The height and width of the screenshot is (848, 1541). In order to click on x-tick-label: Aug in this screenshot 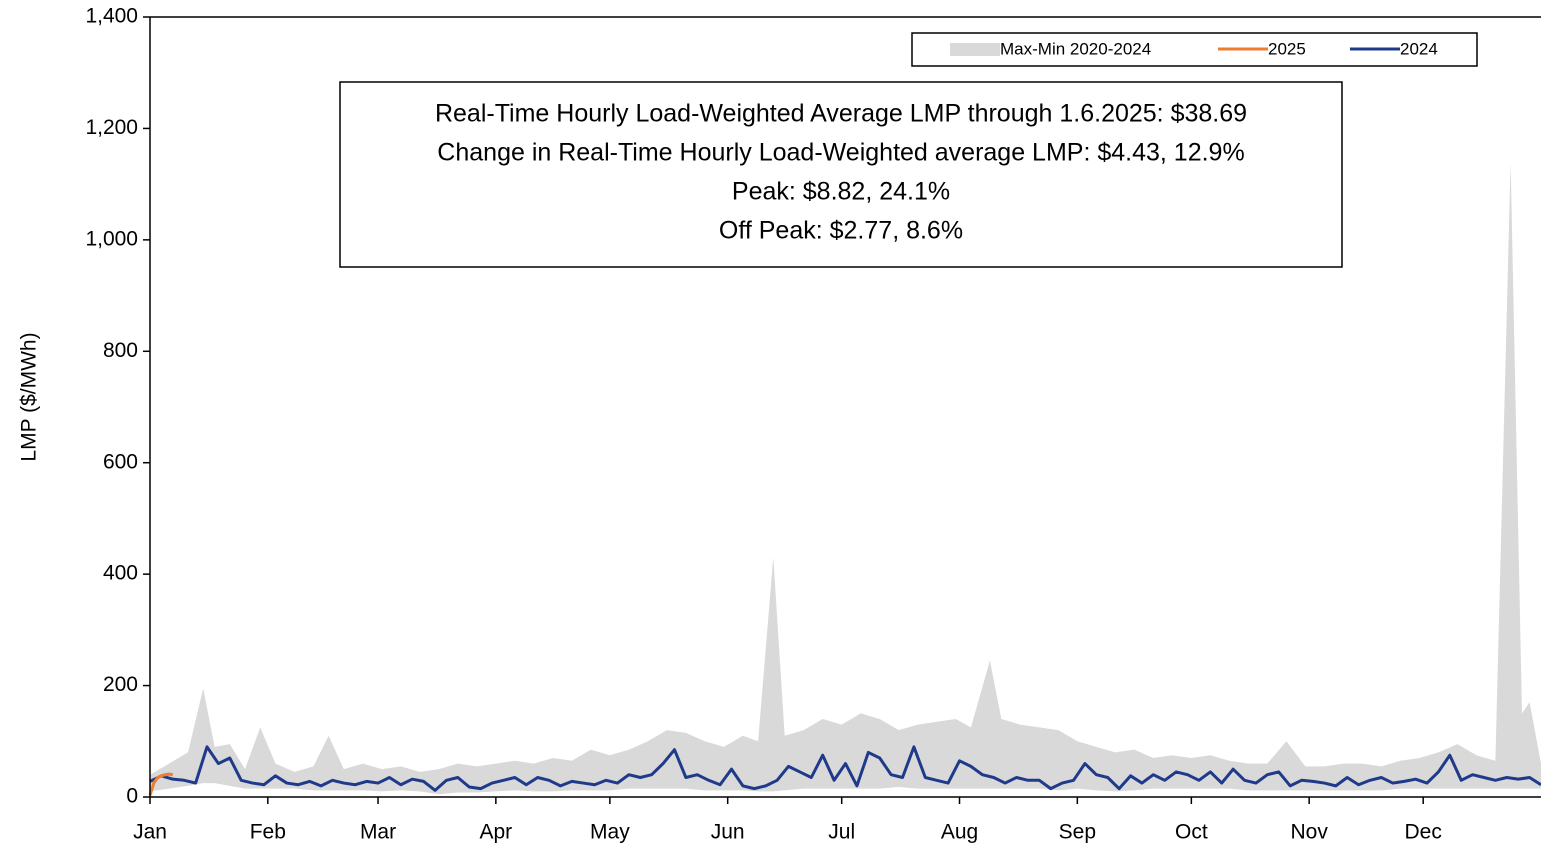, I will do `click(959, 832)`.